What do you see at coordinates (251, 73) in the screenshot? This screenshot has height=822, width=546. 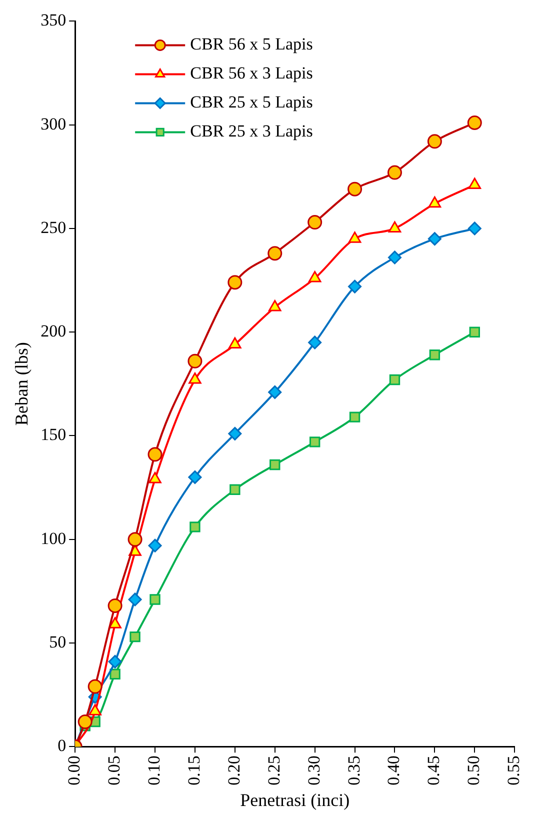 I see `legend-label: CBR 56 x 3 Lapis` at bounding box center [251, 73].